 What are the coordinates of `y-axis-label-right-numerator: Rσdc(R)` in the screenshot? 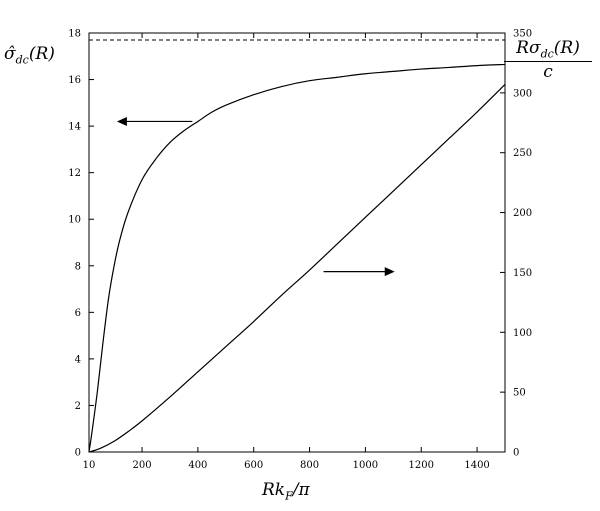 It's located at (548, 49).